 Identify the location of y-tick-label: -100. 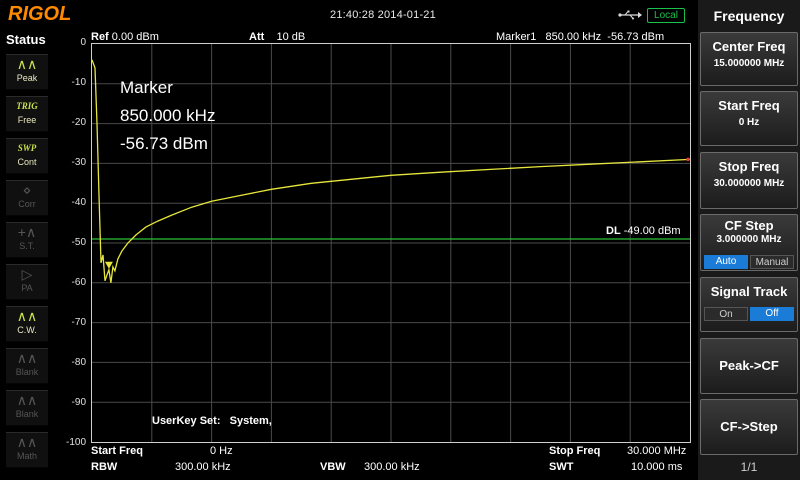
(75, 442).